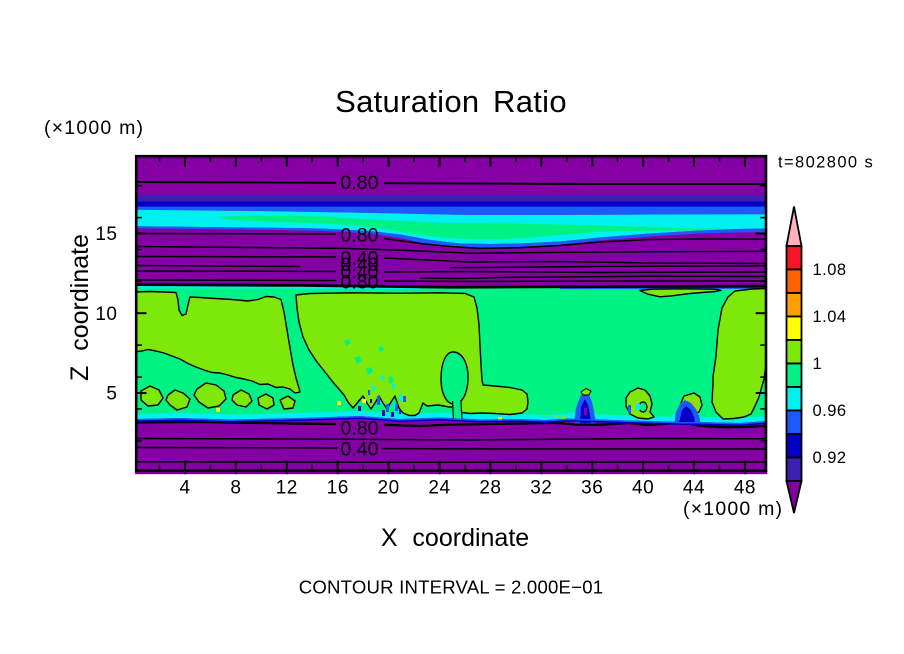  What do you see at coordinates (745, 488) in the screenshot?
I see `svg-text: 48` at bounding box center [745, 488].